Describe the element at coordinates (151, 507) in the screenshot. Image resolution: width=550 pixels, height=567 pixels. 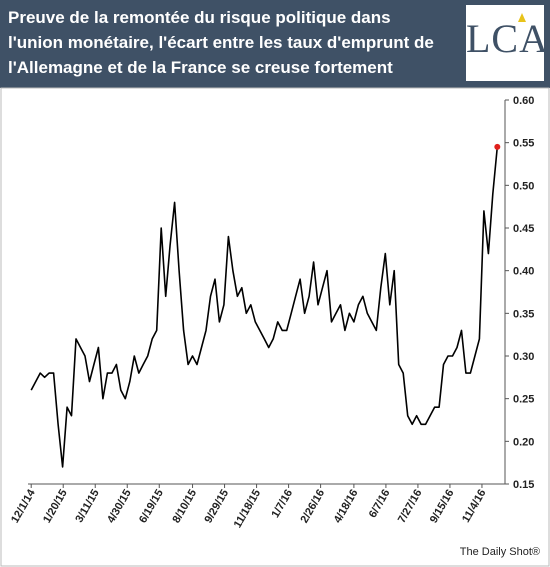
I see `x-tick-label: 6/19/15` at that location.